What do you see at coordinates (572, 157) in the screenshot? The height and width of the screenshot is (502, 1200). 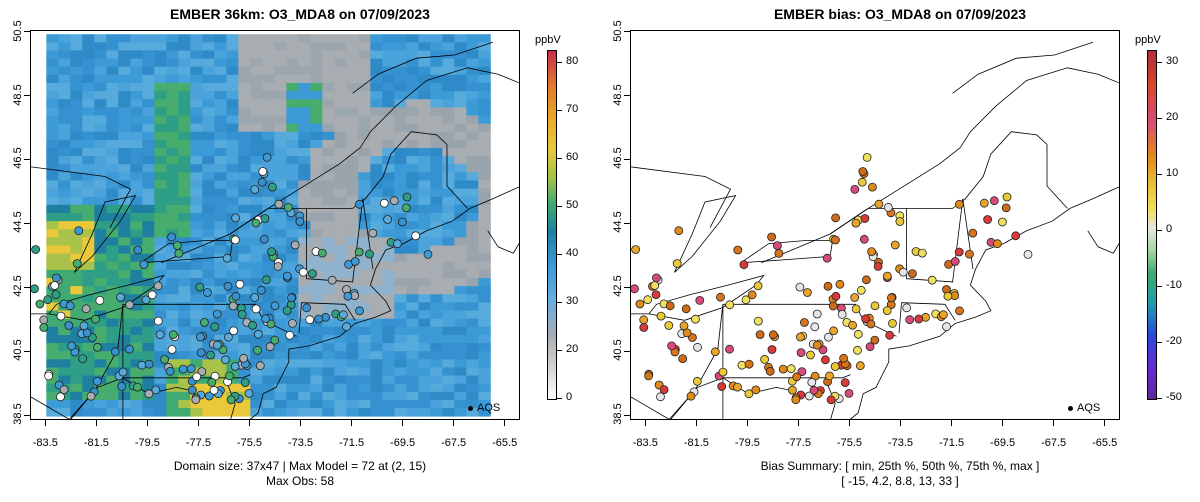 I see `colorbar-tick-label: 60` at bounding box center [572, 157].